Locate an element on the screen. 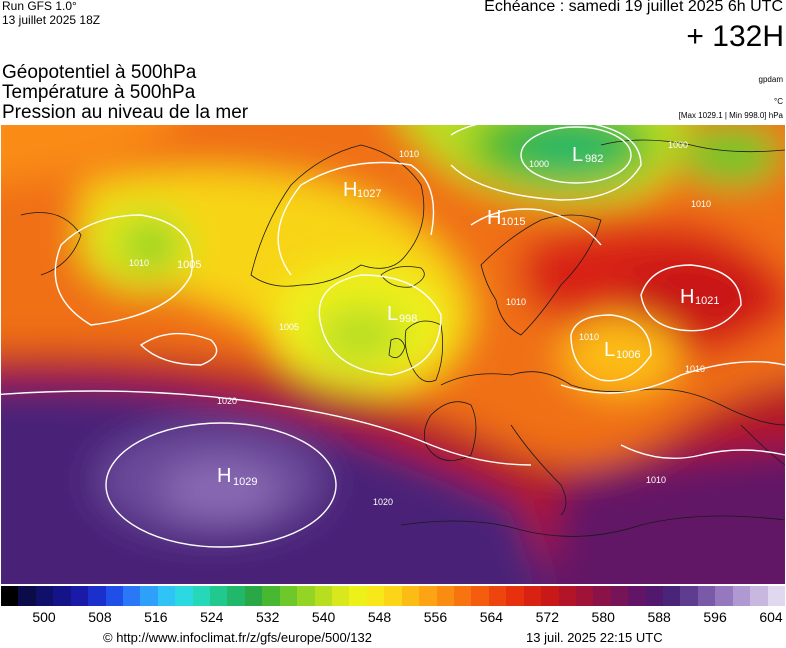  colorbar-tick-label: 564 is located at coordinates (491, 617).